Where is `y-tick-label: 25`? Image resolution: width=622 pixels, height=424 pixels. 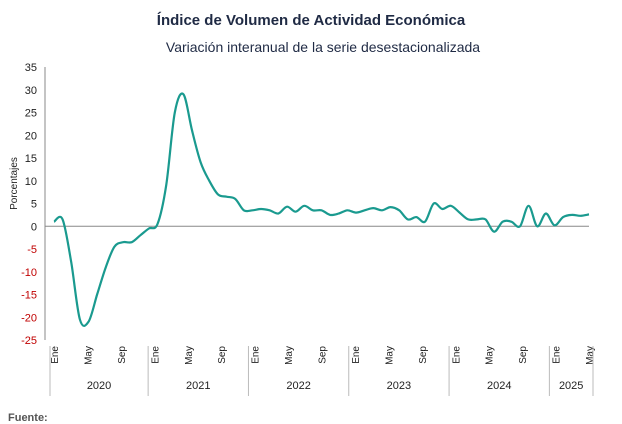 y-tick-label: 25 is located at coordinates (31, 114).